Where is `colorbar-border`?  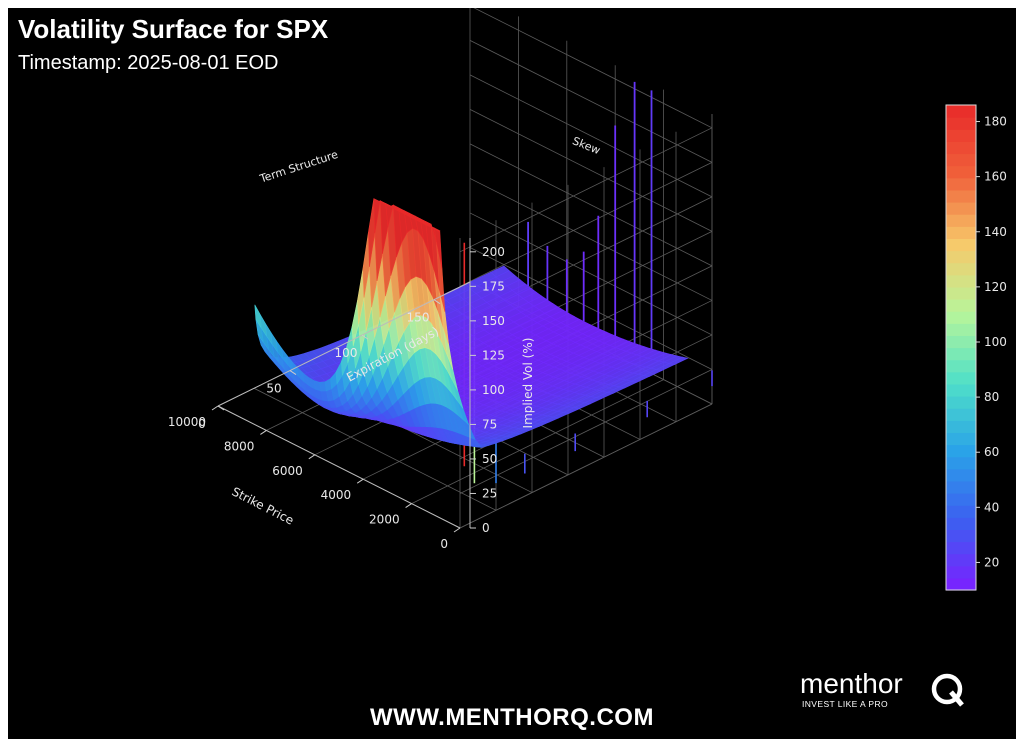
colorbar-border is located at coordinates (961, 347).